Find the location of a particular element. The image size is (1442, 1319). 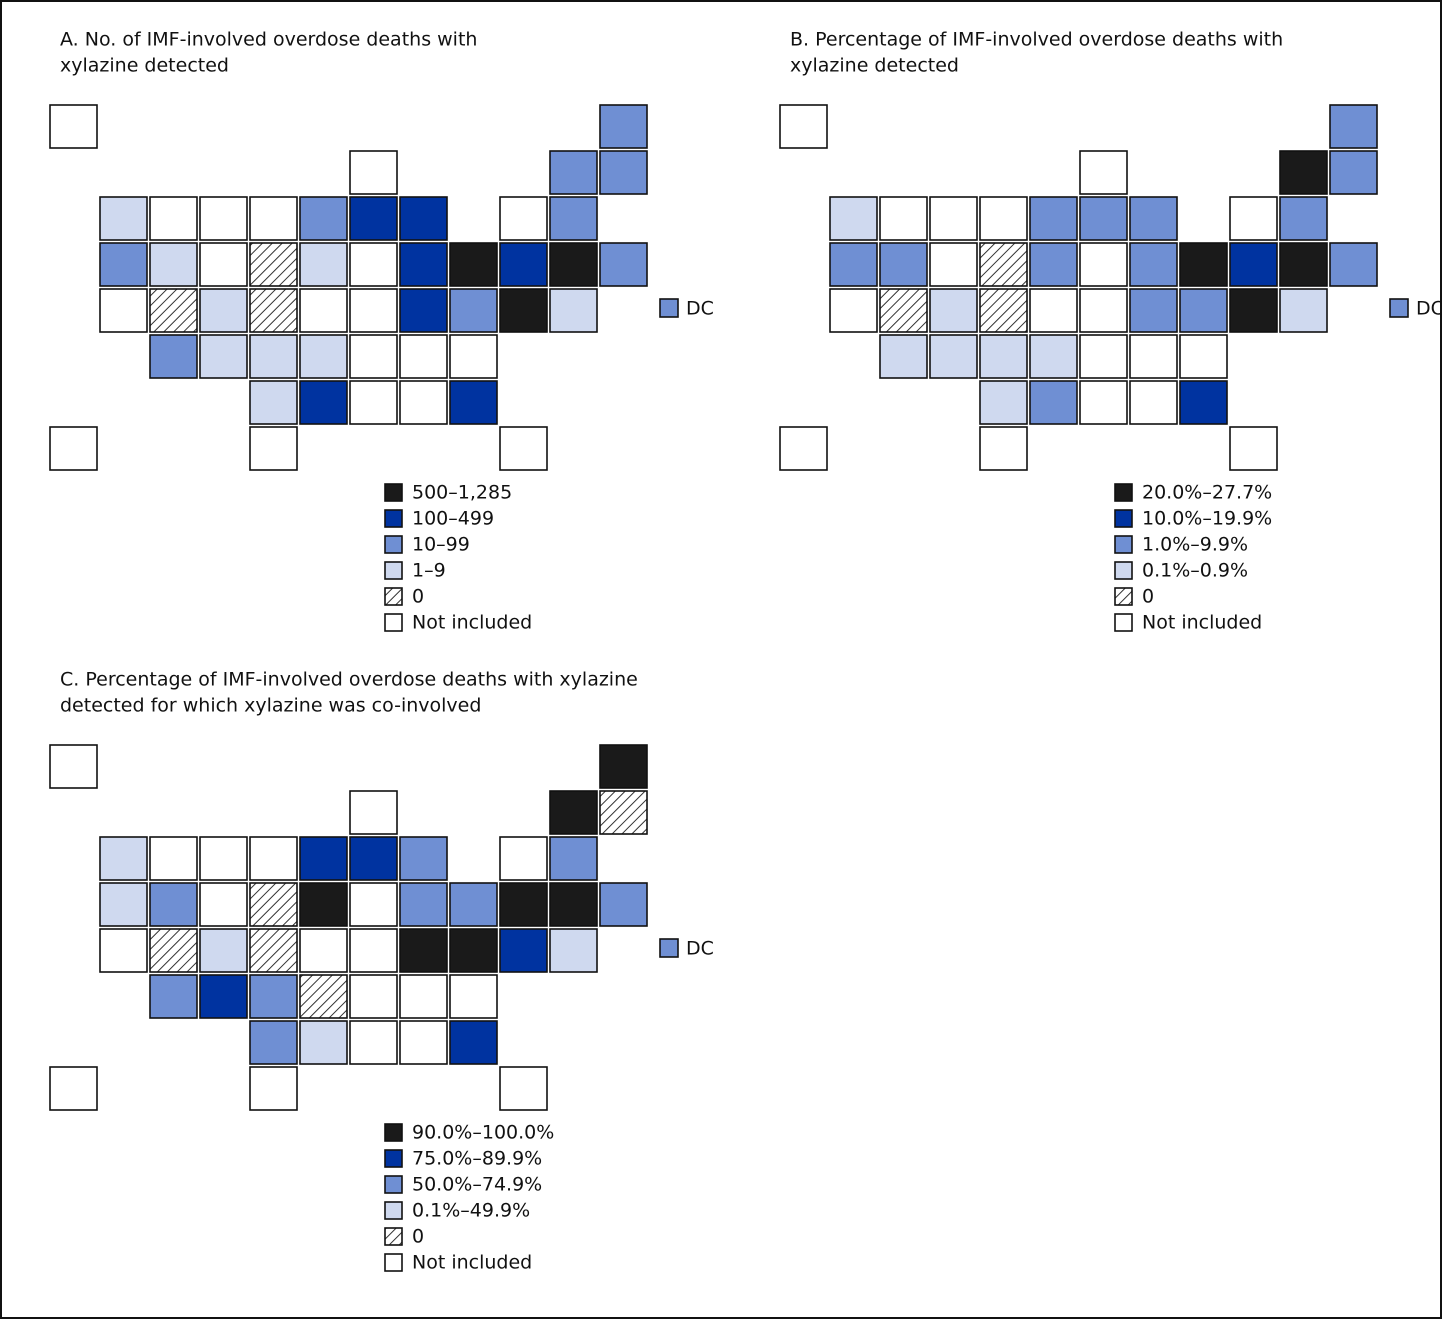

legend-label: 0 is located at coordinates (1148, 597).